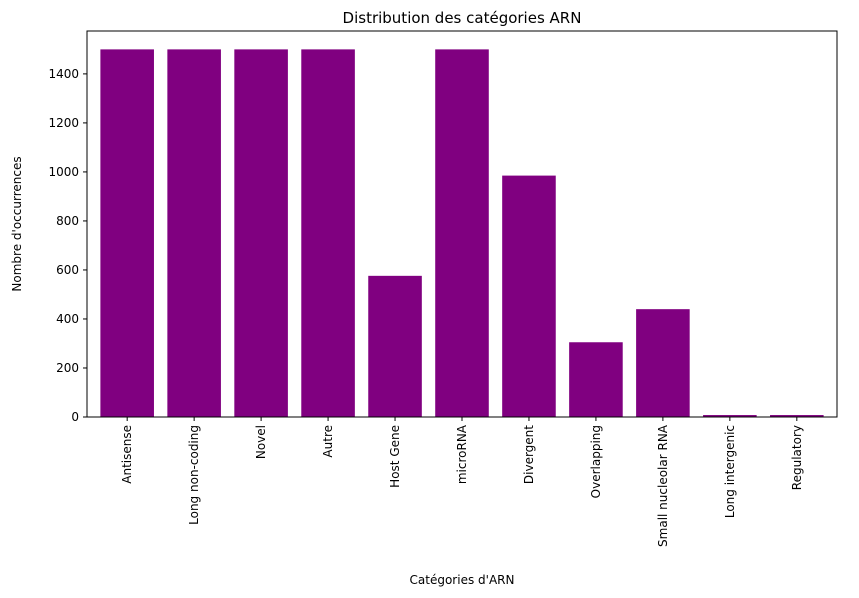 Image resolution: width=859 pixels, height=598 pixels. What do you see at coordinates (663, 485) in the screenshot?
I see `x-tick-label: Small nucleolar RNA` at bounding box center [663, 485].